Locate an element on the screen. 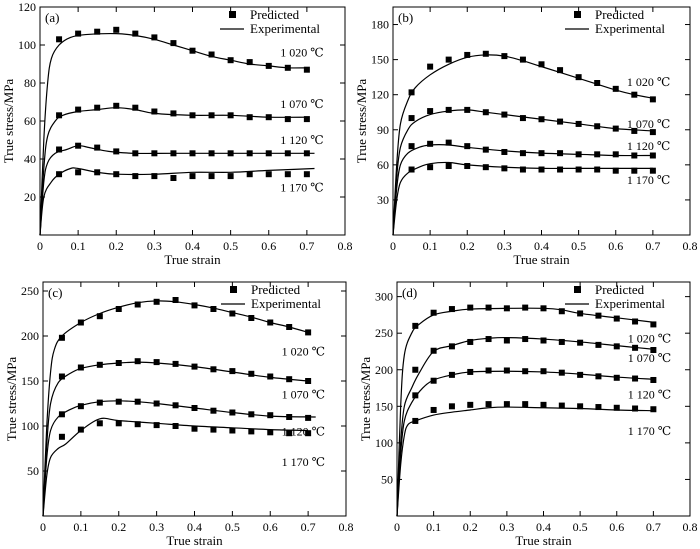  series-3: 1 170 ℃ is located at coordinates (181, 201).